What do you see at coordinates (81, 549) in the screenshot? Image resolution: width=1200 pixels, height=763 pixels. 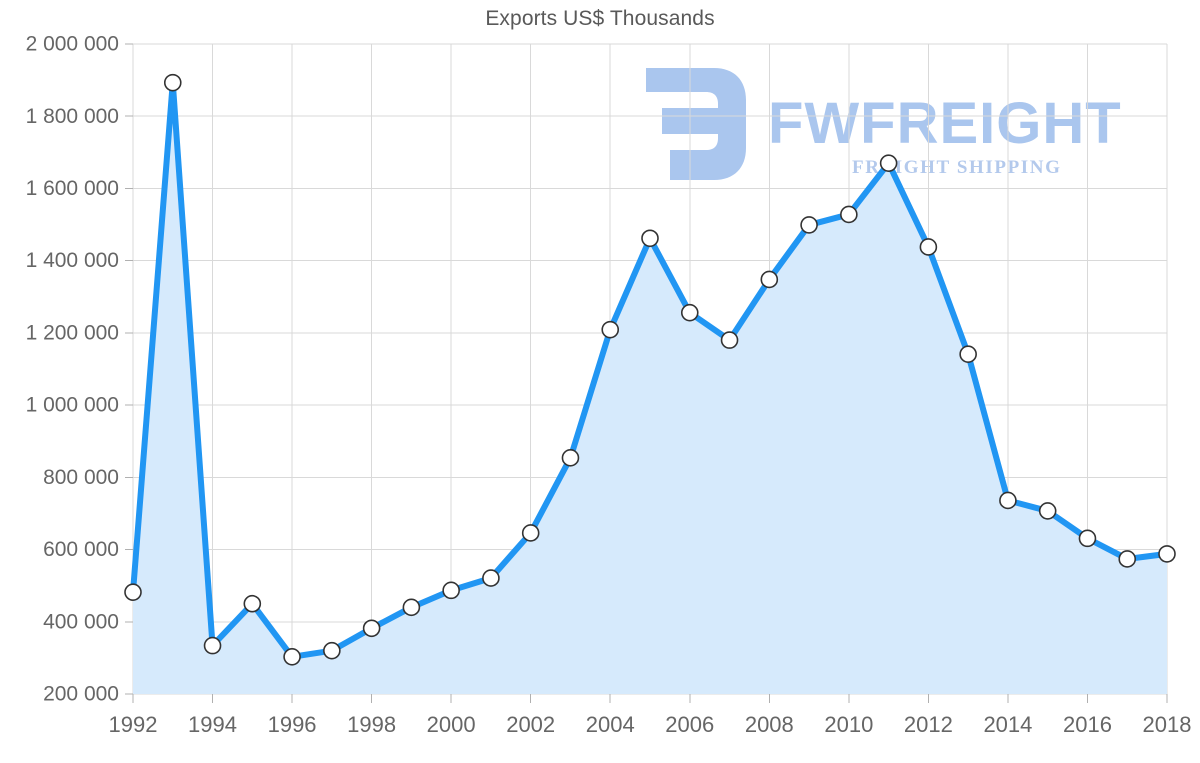 I see `y-tick-label: 600 000` at bounding box center [81, 549].